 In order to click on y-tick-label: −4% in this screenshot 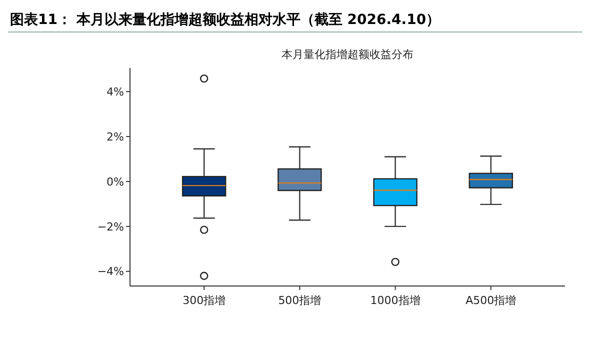, I will do `click(110, 271)`.